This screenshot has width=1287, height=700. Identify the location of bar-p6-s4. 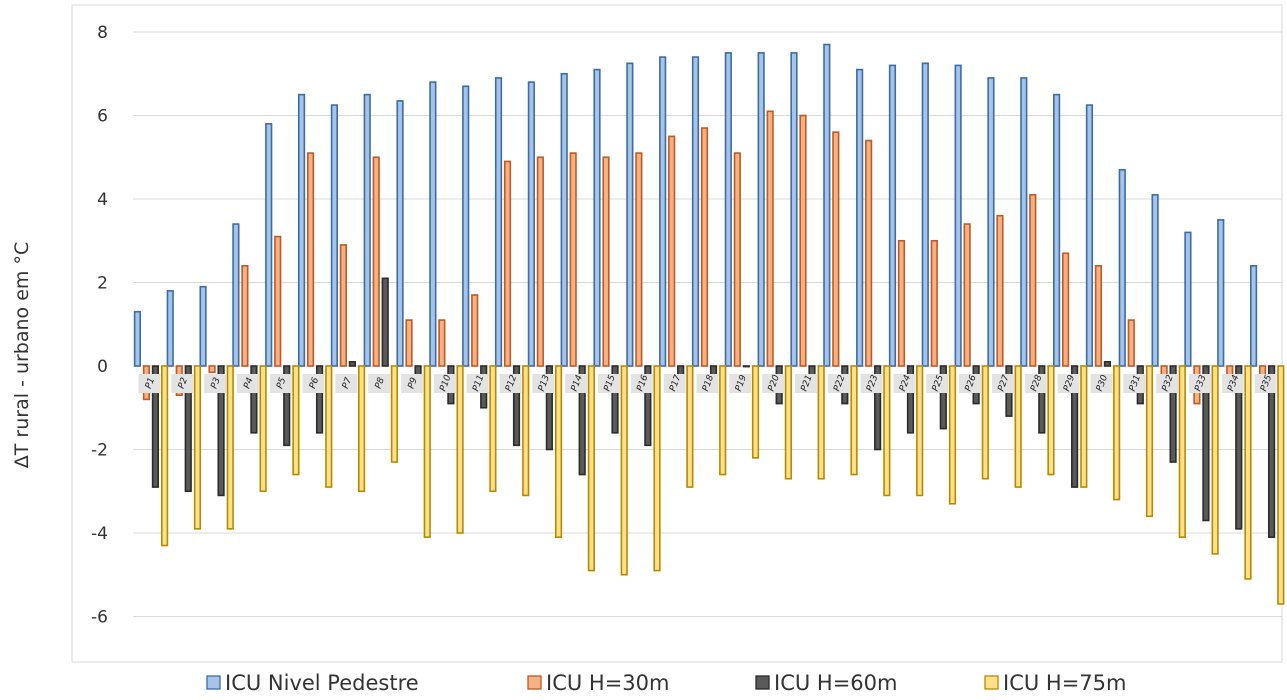
(329, 426).